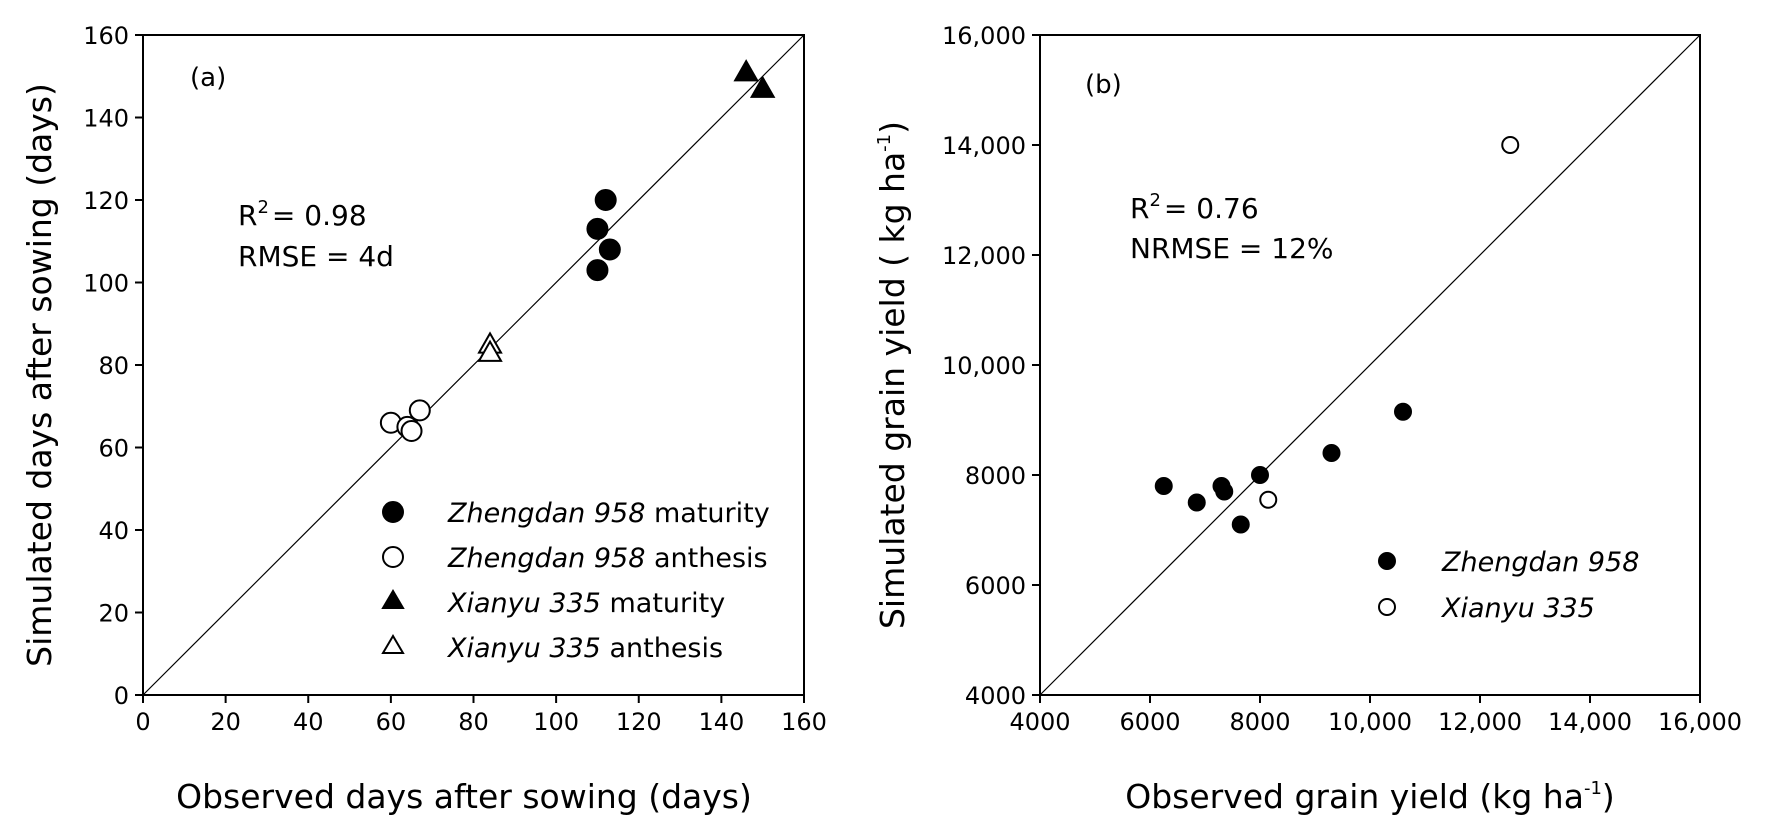 This screenshot has height=832, width=1768. I want to click on panel-a-x-axis-label: Observed days after sowing (days), so click(464, 796).